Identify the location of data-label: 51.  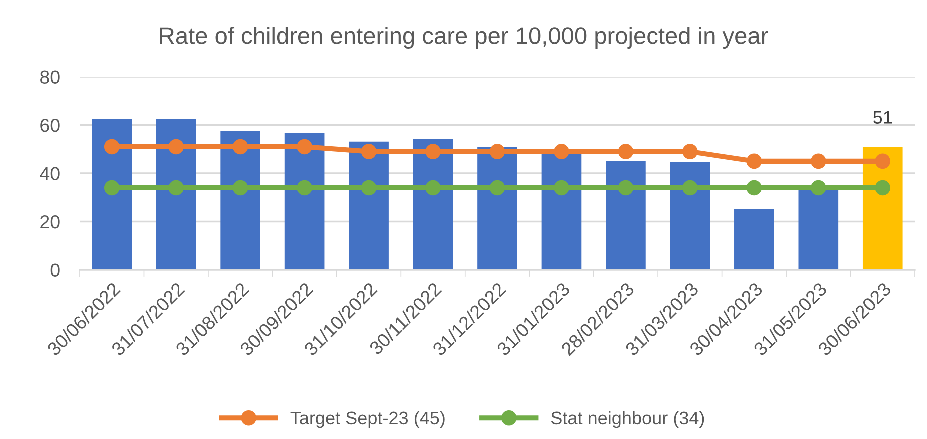
(883, 117).